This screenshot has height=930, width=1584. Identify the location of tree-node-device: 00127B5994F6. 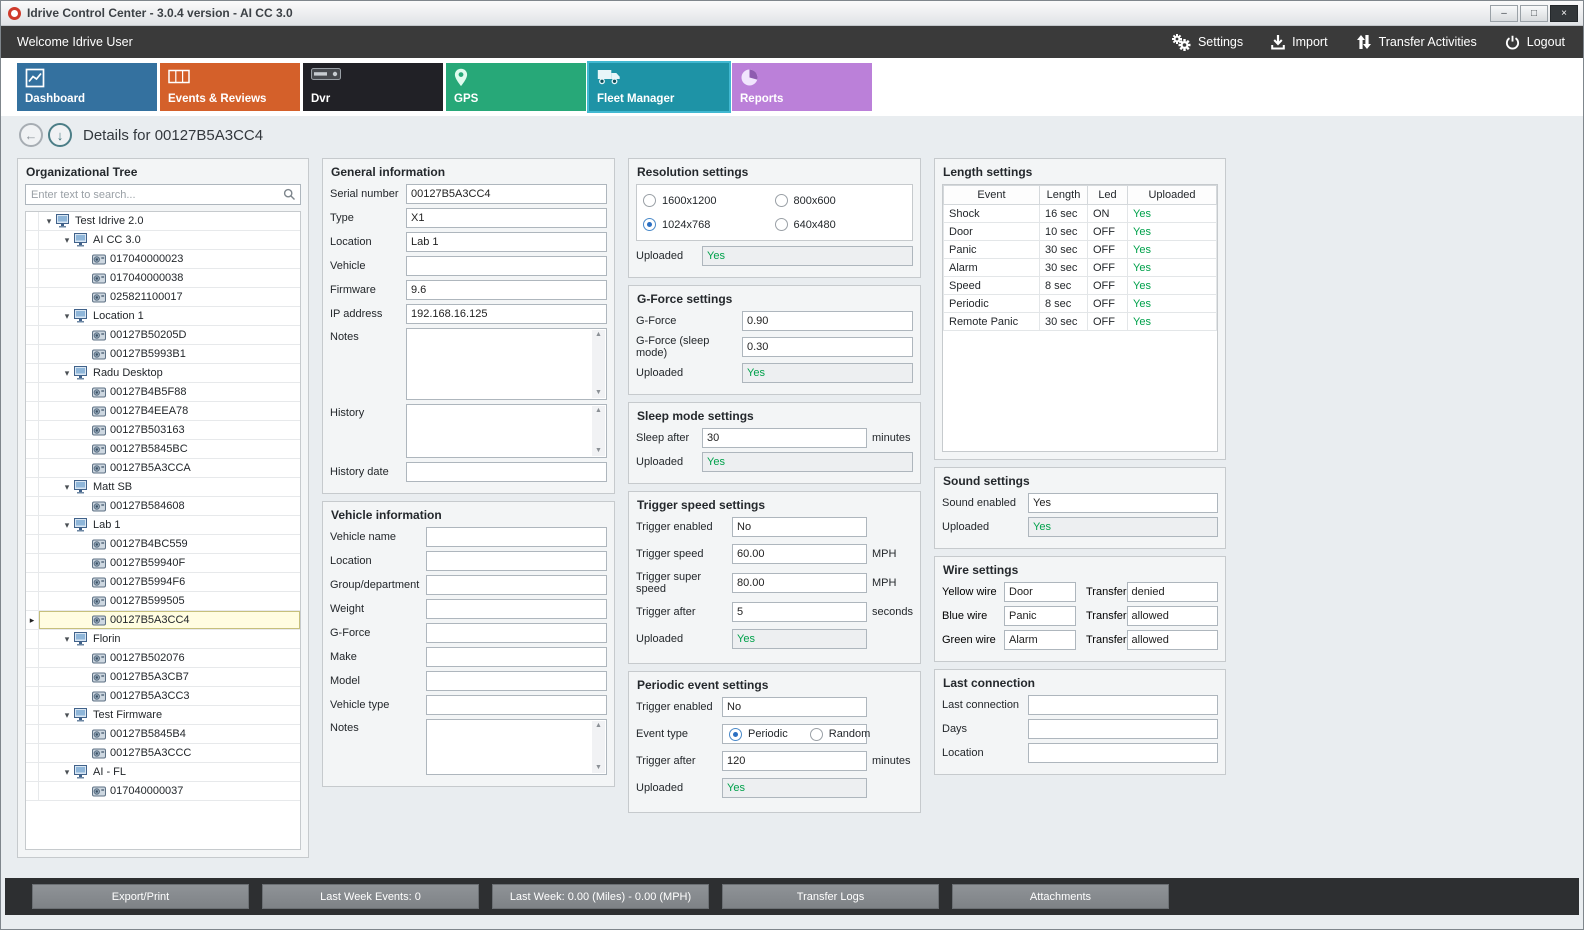
(163, 582).